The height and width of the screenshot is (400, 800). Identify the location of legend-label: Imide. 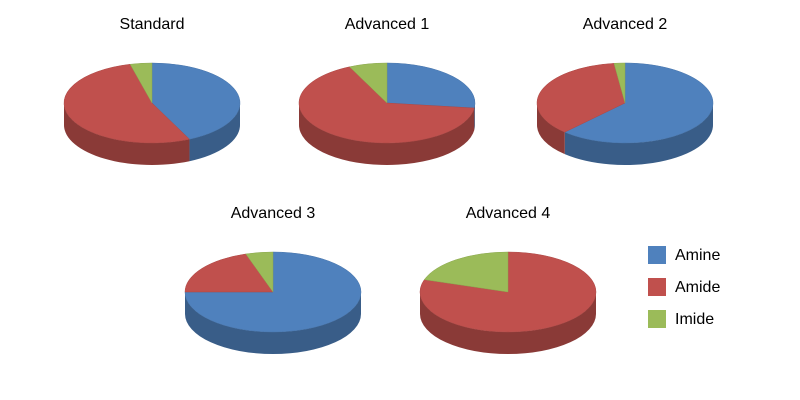
(694, 319).